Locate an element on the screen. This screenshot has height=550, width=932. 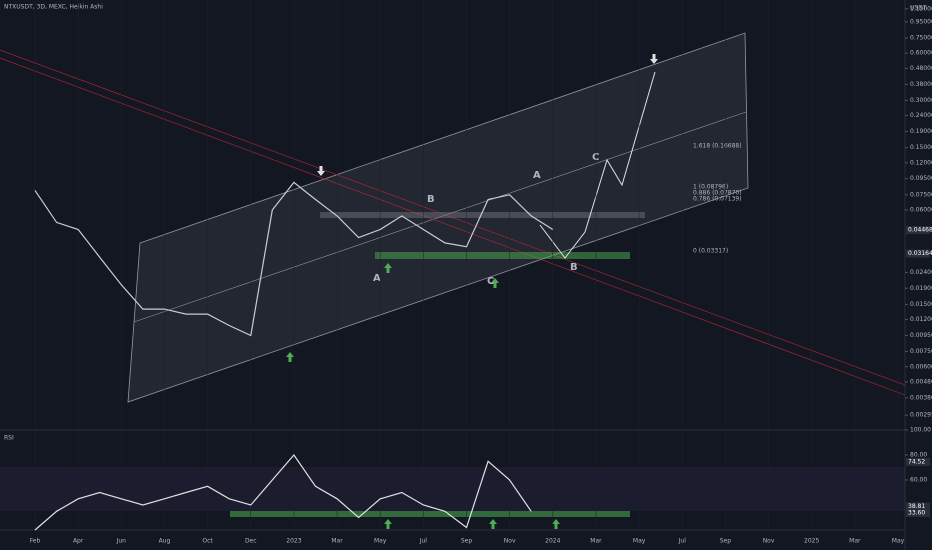
x-tick-label: 2023 is located at coordinates (293, 541).